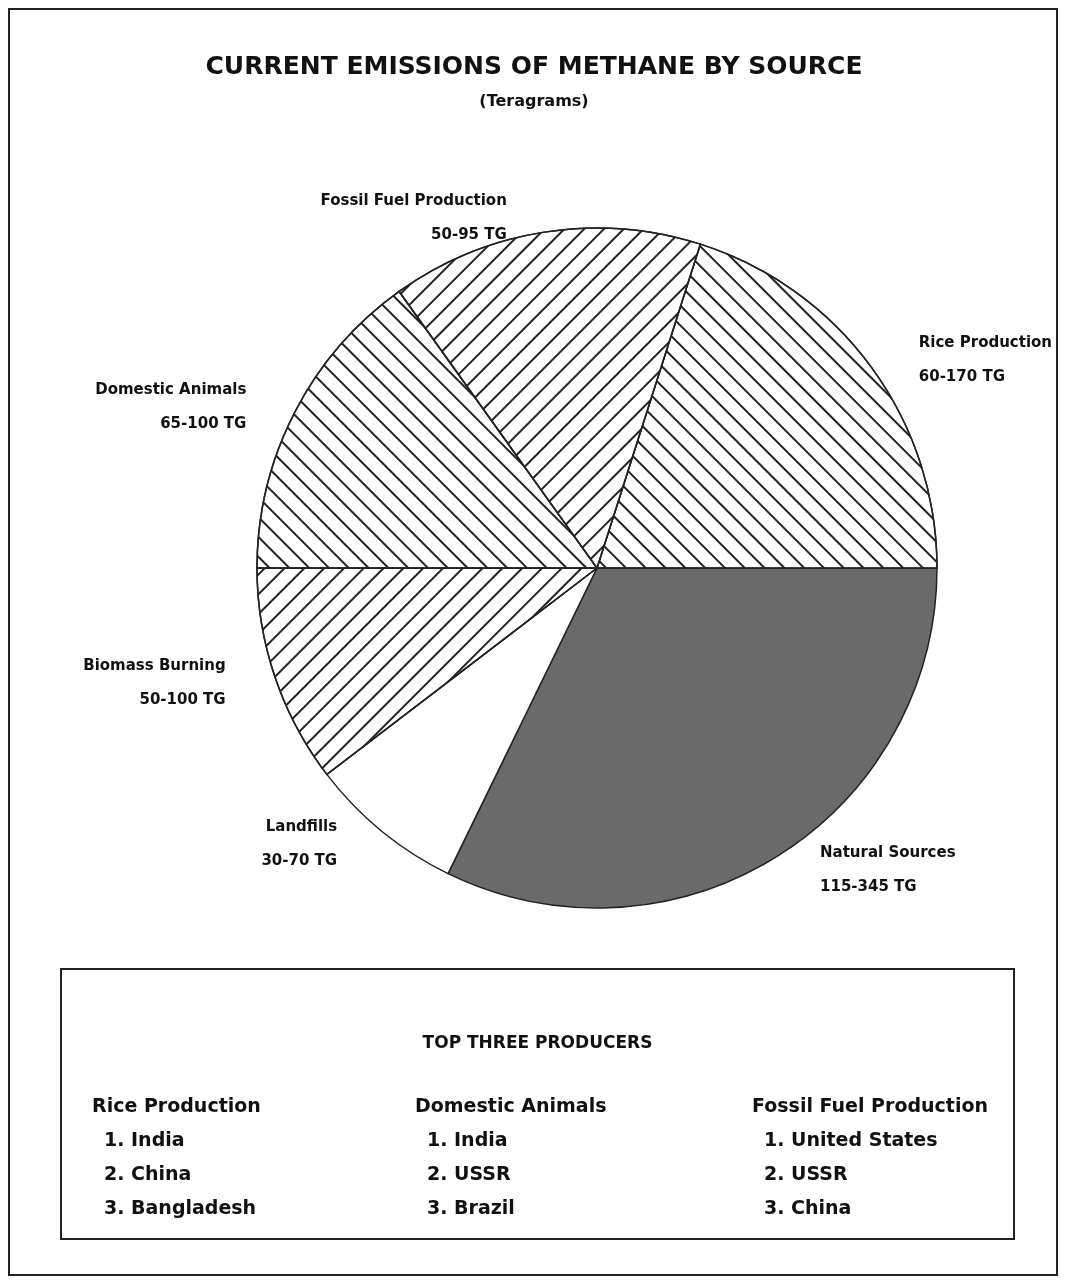 The image size is (1068, 1285). What do you see at coordinates (511, 1105) in the screenshot?
I see `text: Domestic Animals` at bounding box center [511, 1105].